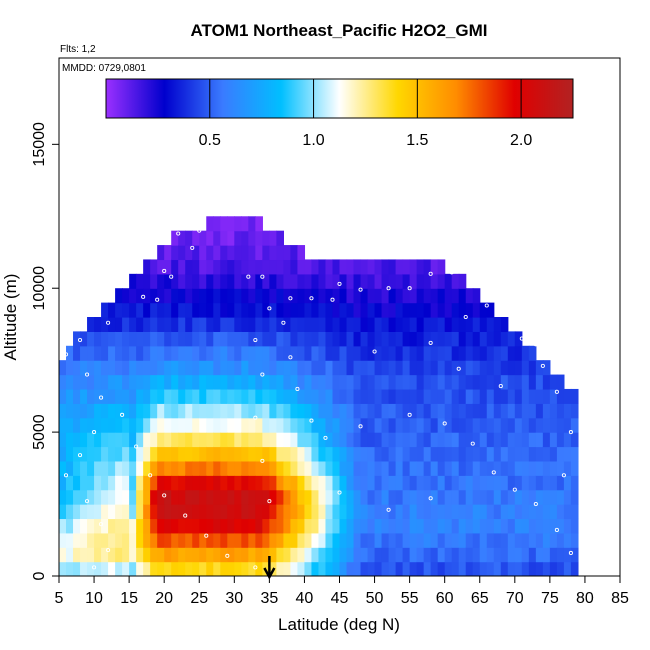 The width and height of the screenshot is (650, 650). Describe the element at coordinates (10, 317) in the screenshot. I see `y-axis-label: Altitude (m)` at that location.